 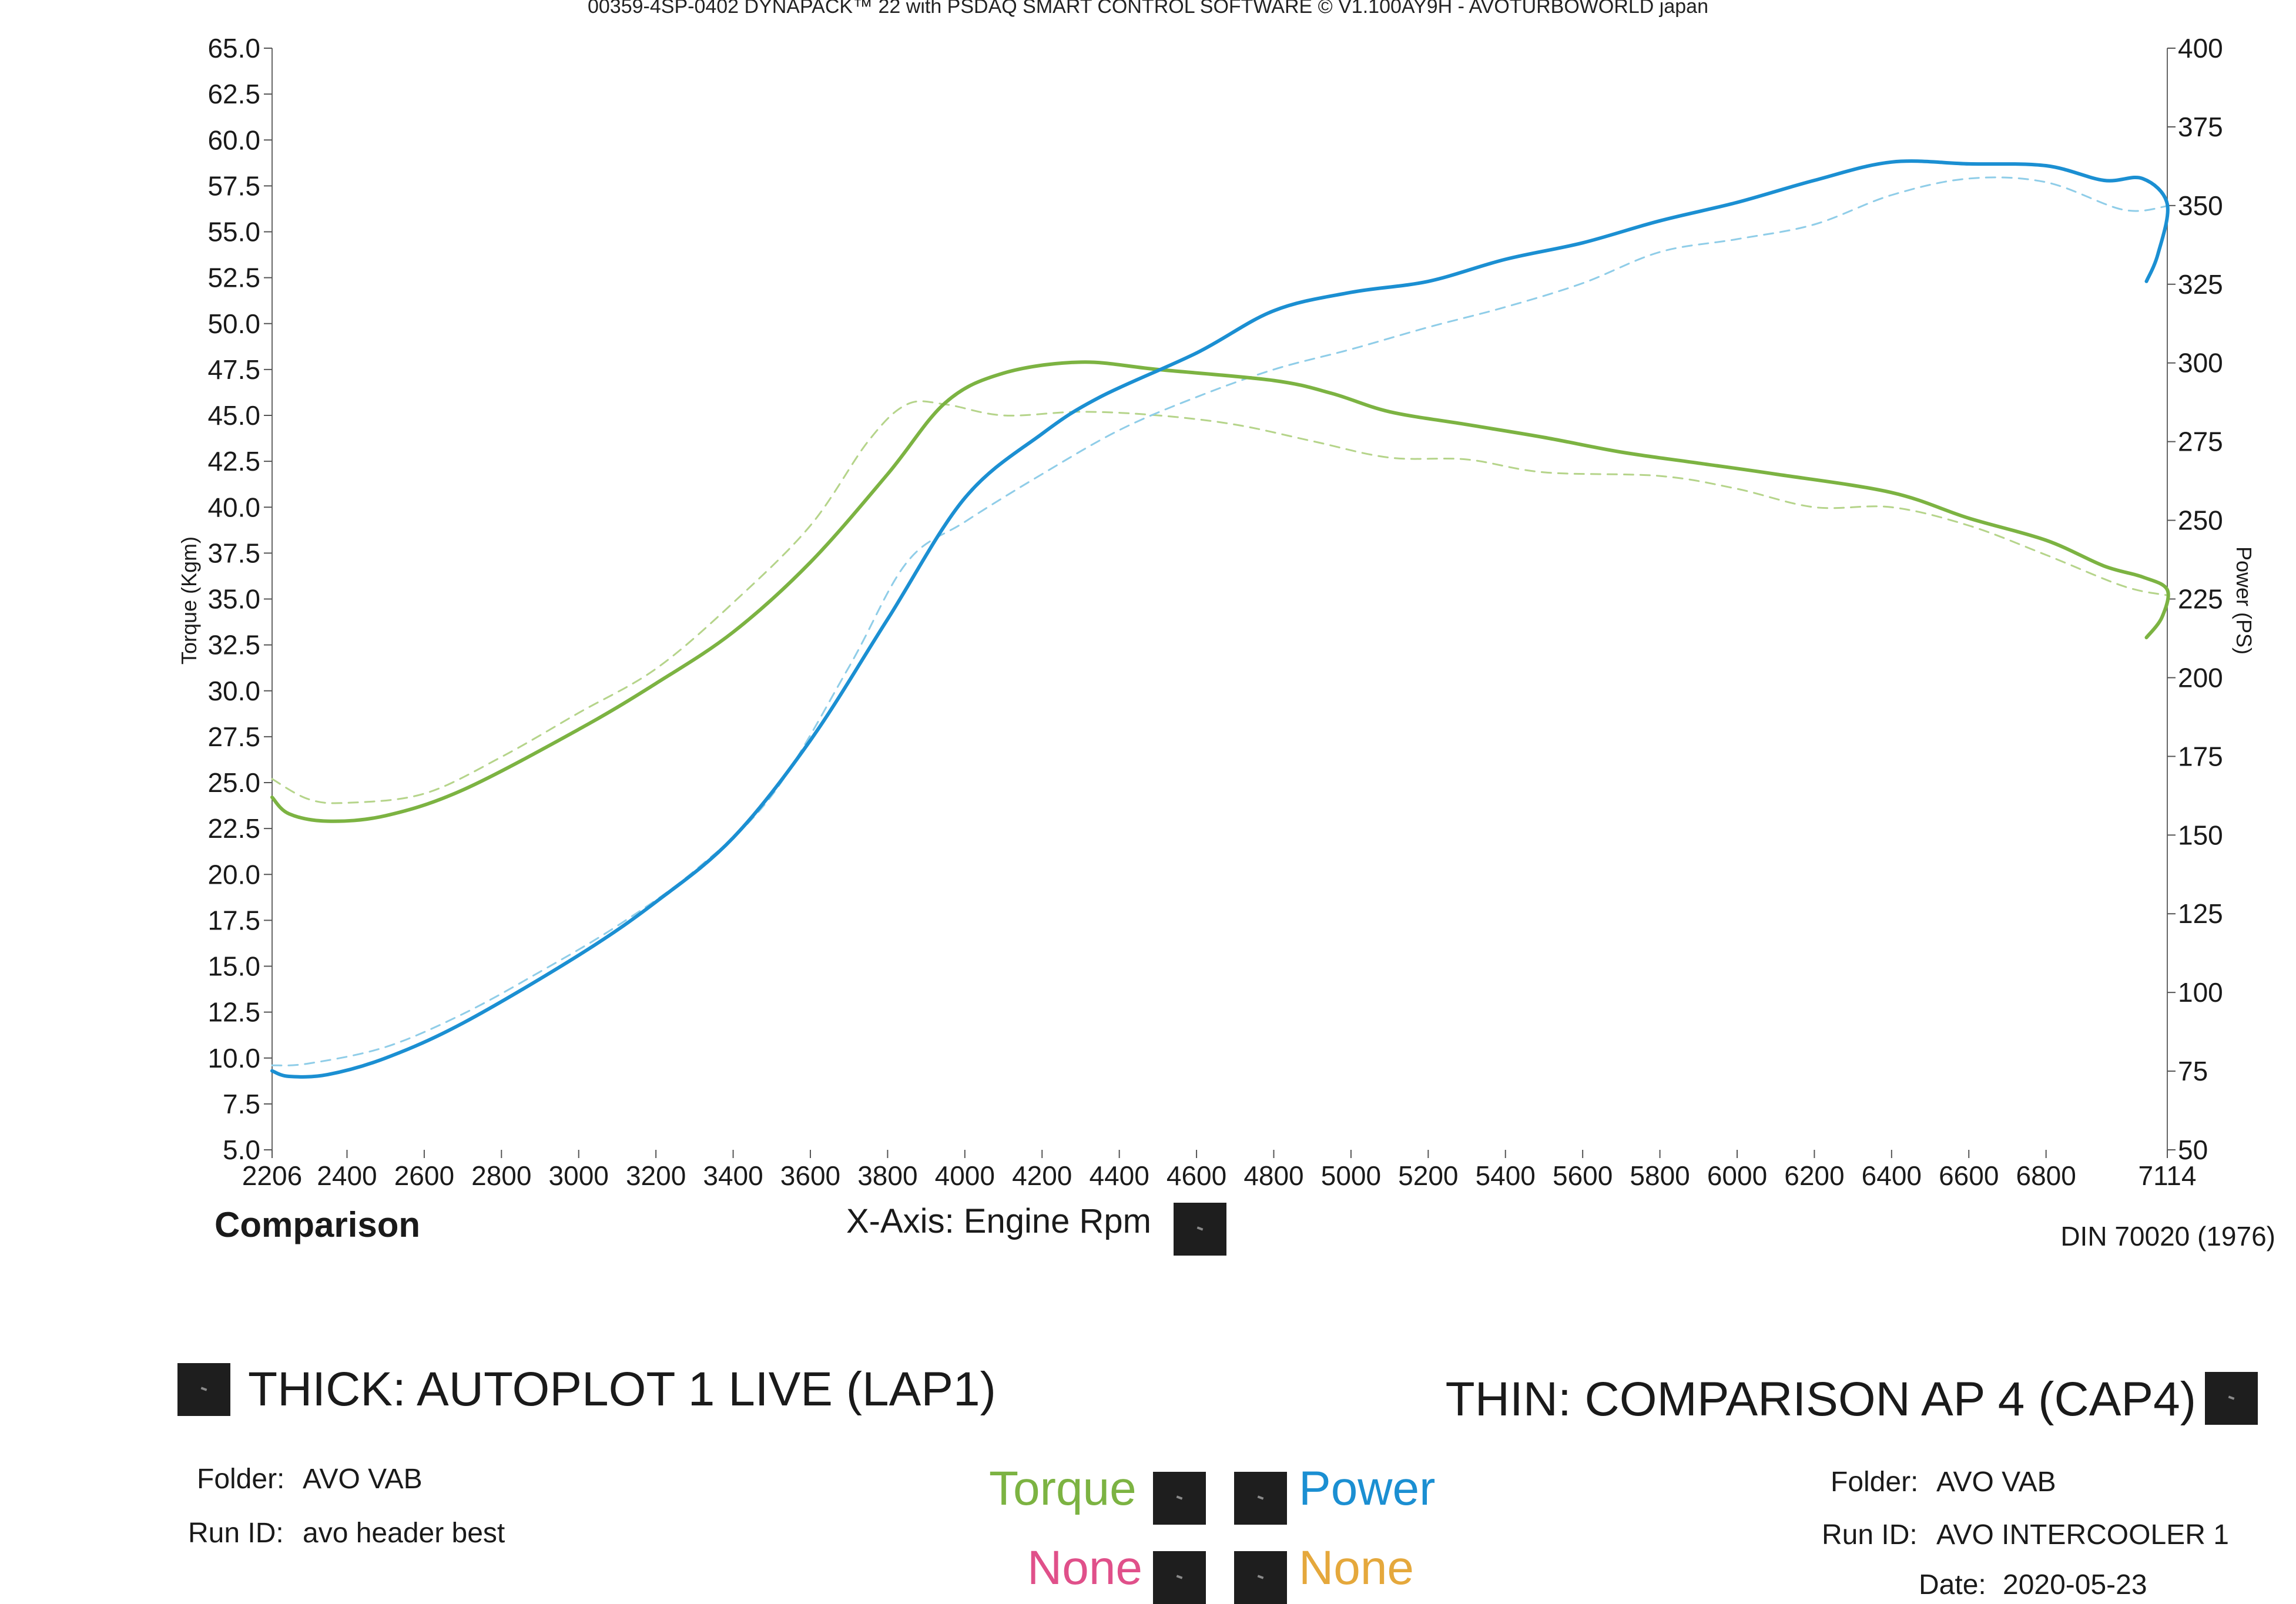 I want to click on thick-folder-key: Folder:, so click(x=241, y=1480).